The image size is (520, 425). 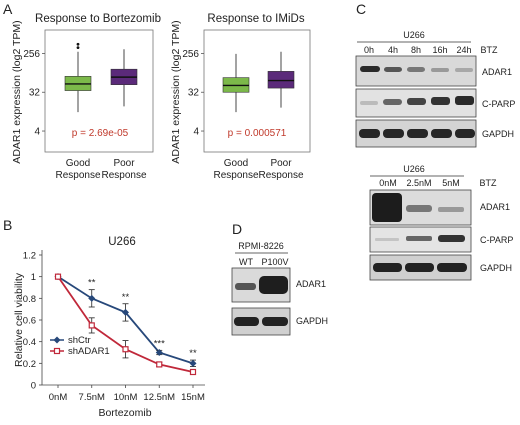 I want to click on lane-label: 5nM, so click(x=451, y=183).